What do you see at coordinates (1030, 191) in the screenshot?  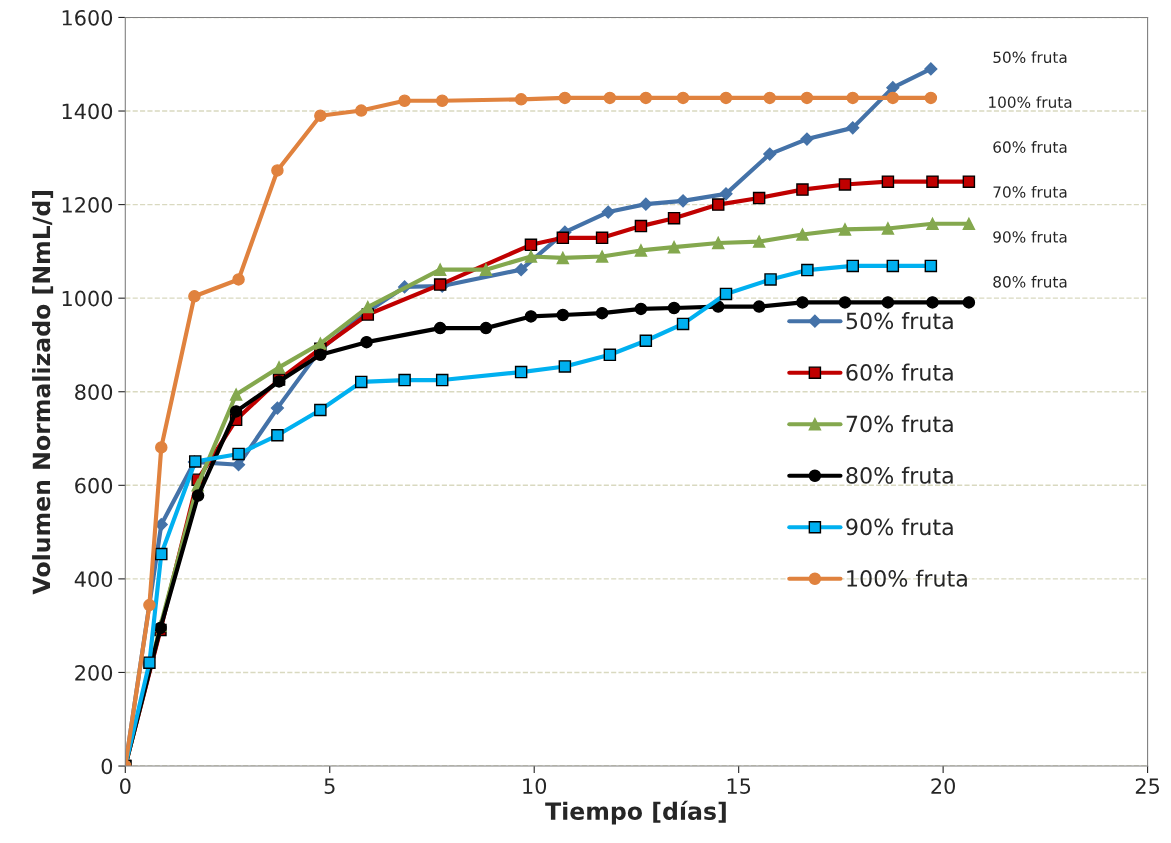 I see `annotation: 70% fruta` at bounding box center [1030, 191].